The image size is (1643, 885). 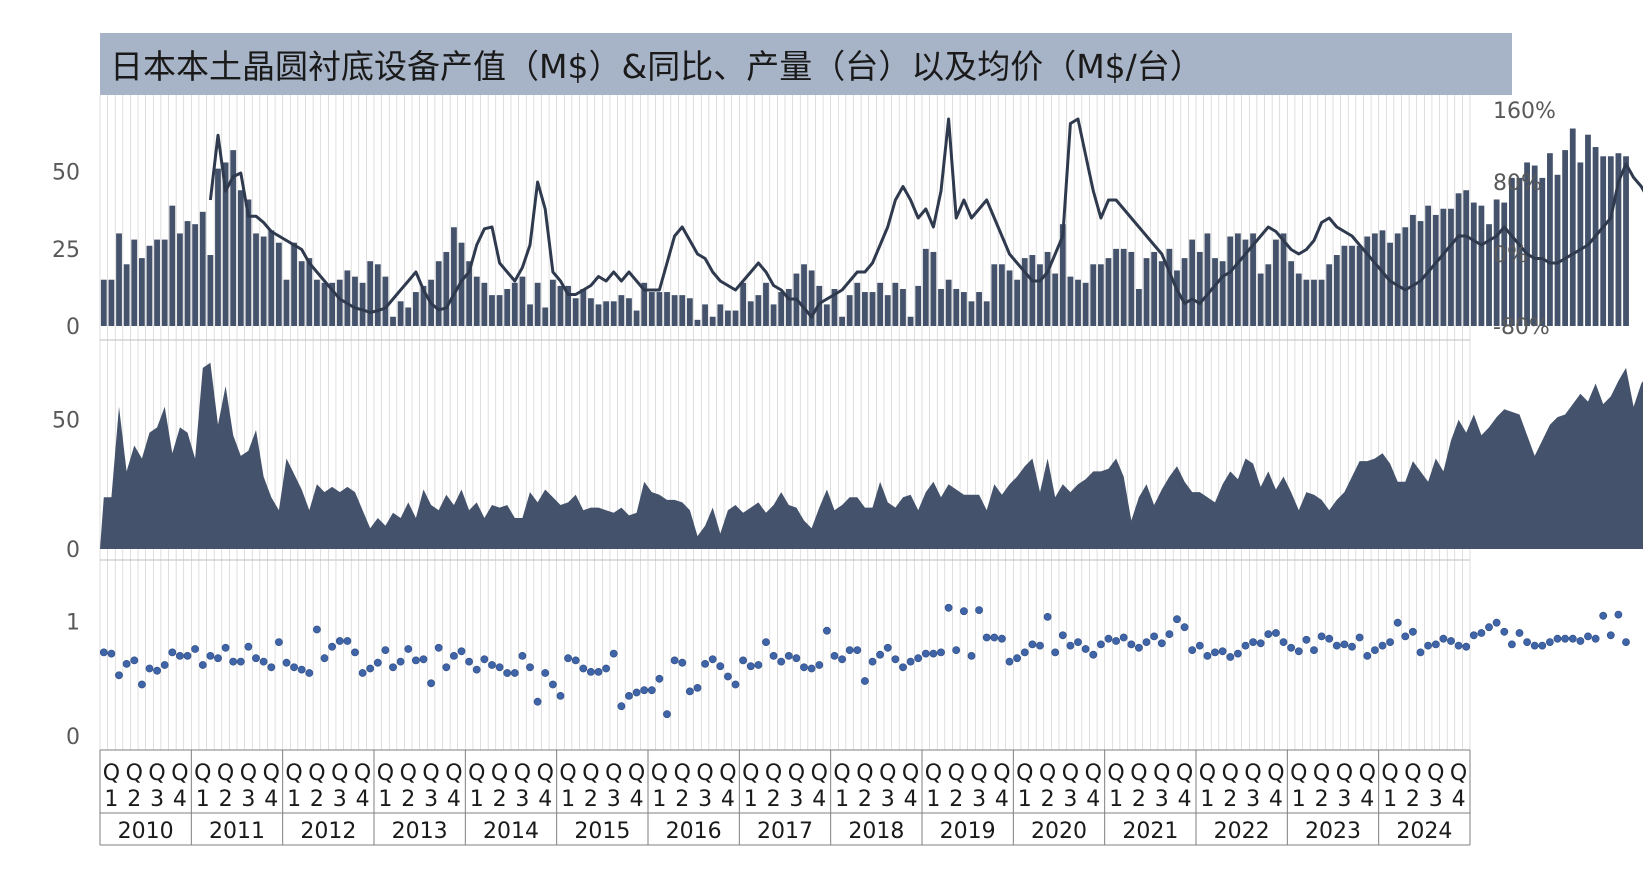 What do you see at coordinates (1424, 831) in the screenshot?
I see `year-label: 2024` at bounding box center [1424, 831].